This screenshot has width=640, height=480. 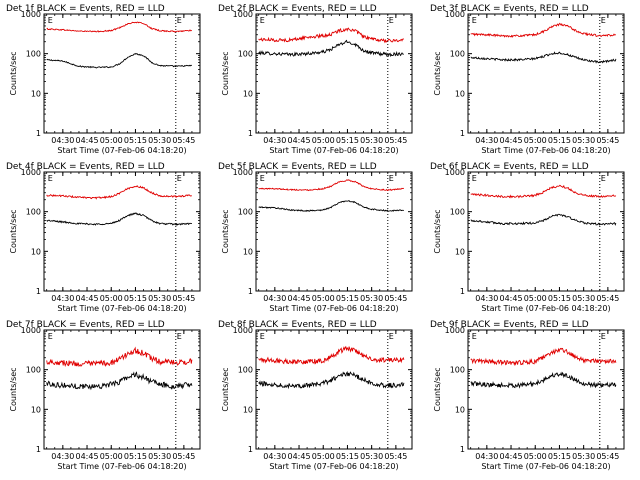 What do you see at coordinates (297, 9) in the screenshot?
I see `panel-title: Det 2f BLACK = Events, RED = LLD` at bounding box center [297, 9].